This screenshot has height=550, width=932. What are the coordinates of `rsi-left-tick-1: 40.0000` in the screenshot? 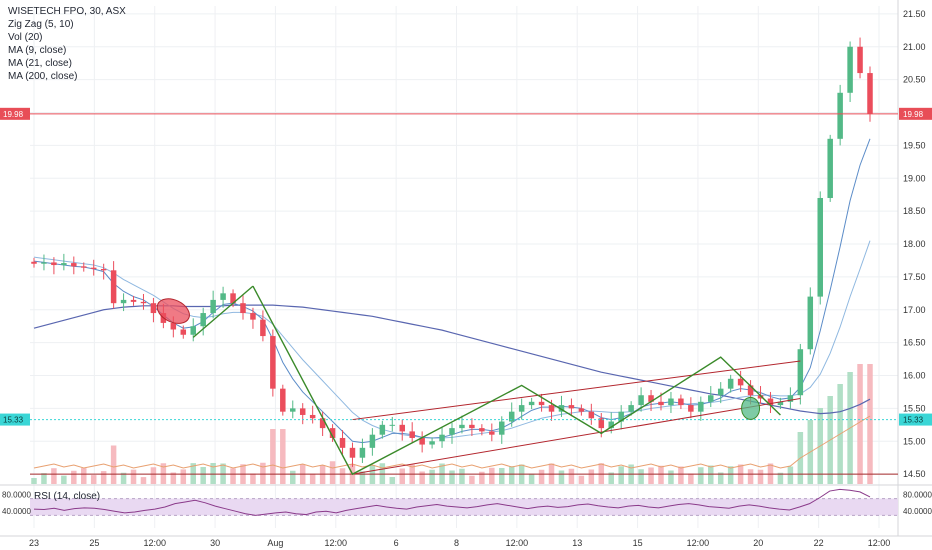 It's located at (16, 511).